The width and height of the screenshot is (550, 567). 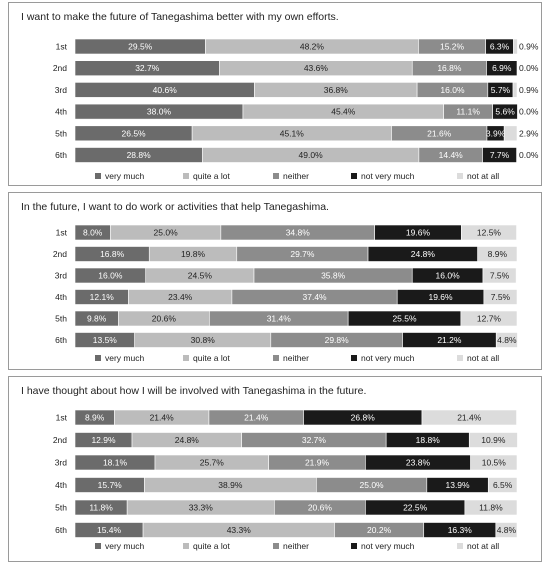 I want to click on data-label: 40.6%, so click(x=165, y=90).